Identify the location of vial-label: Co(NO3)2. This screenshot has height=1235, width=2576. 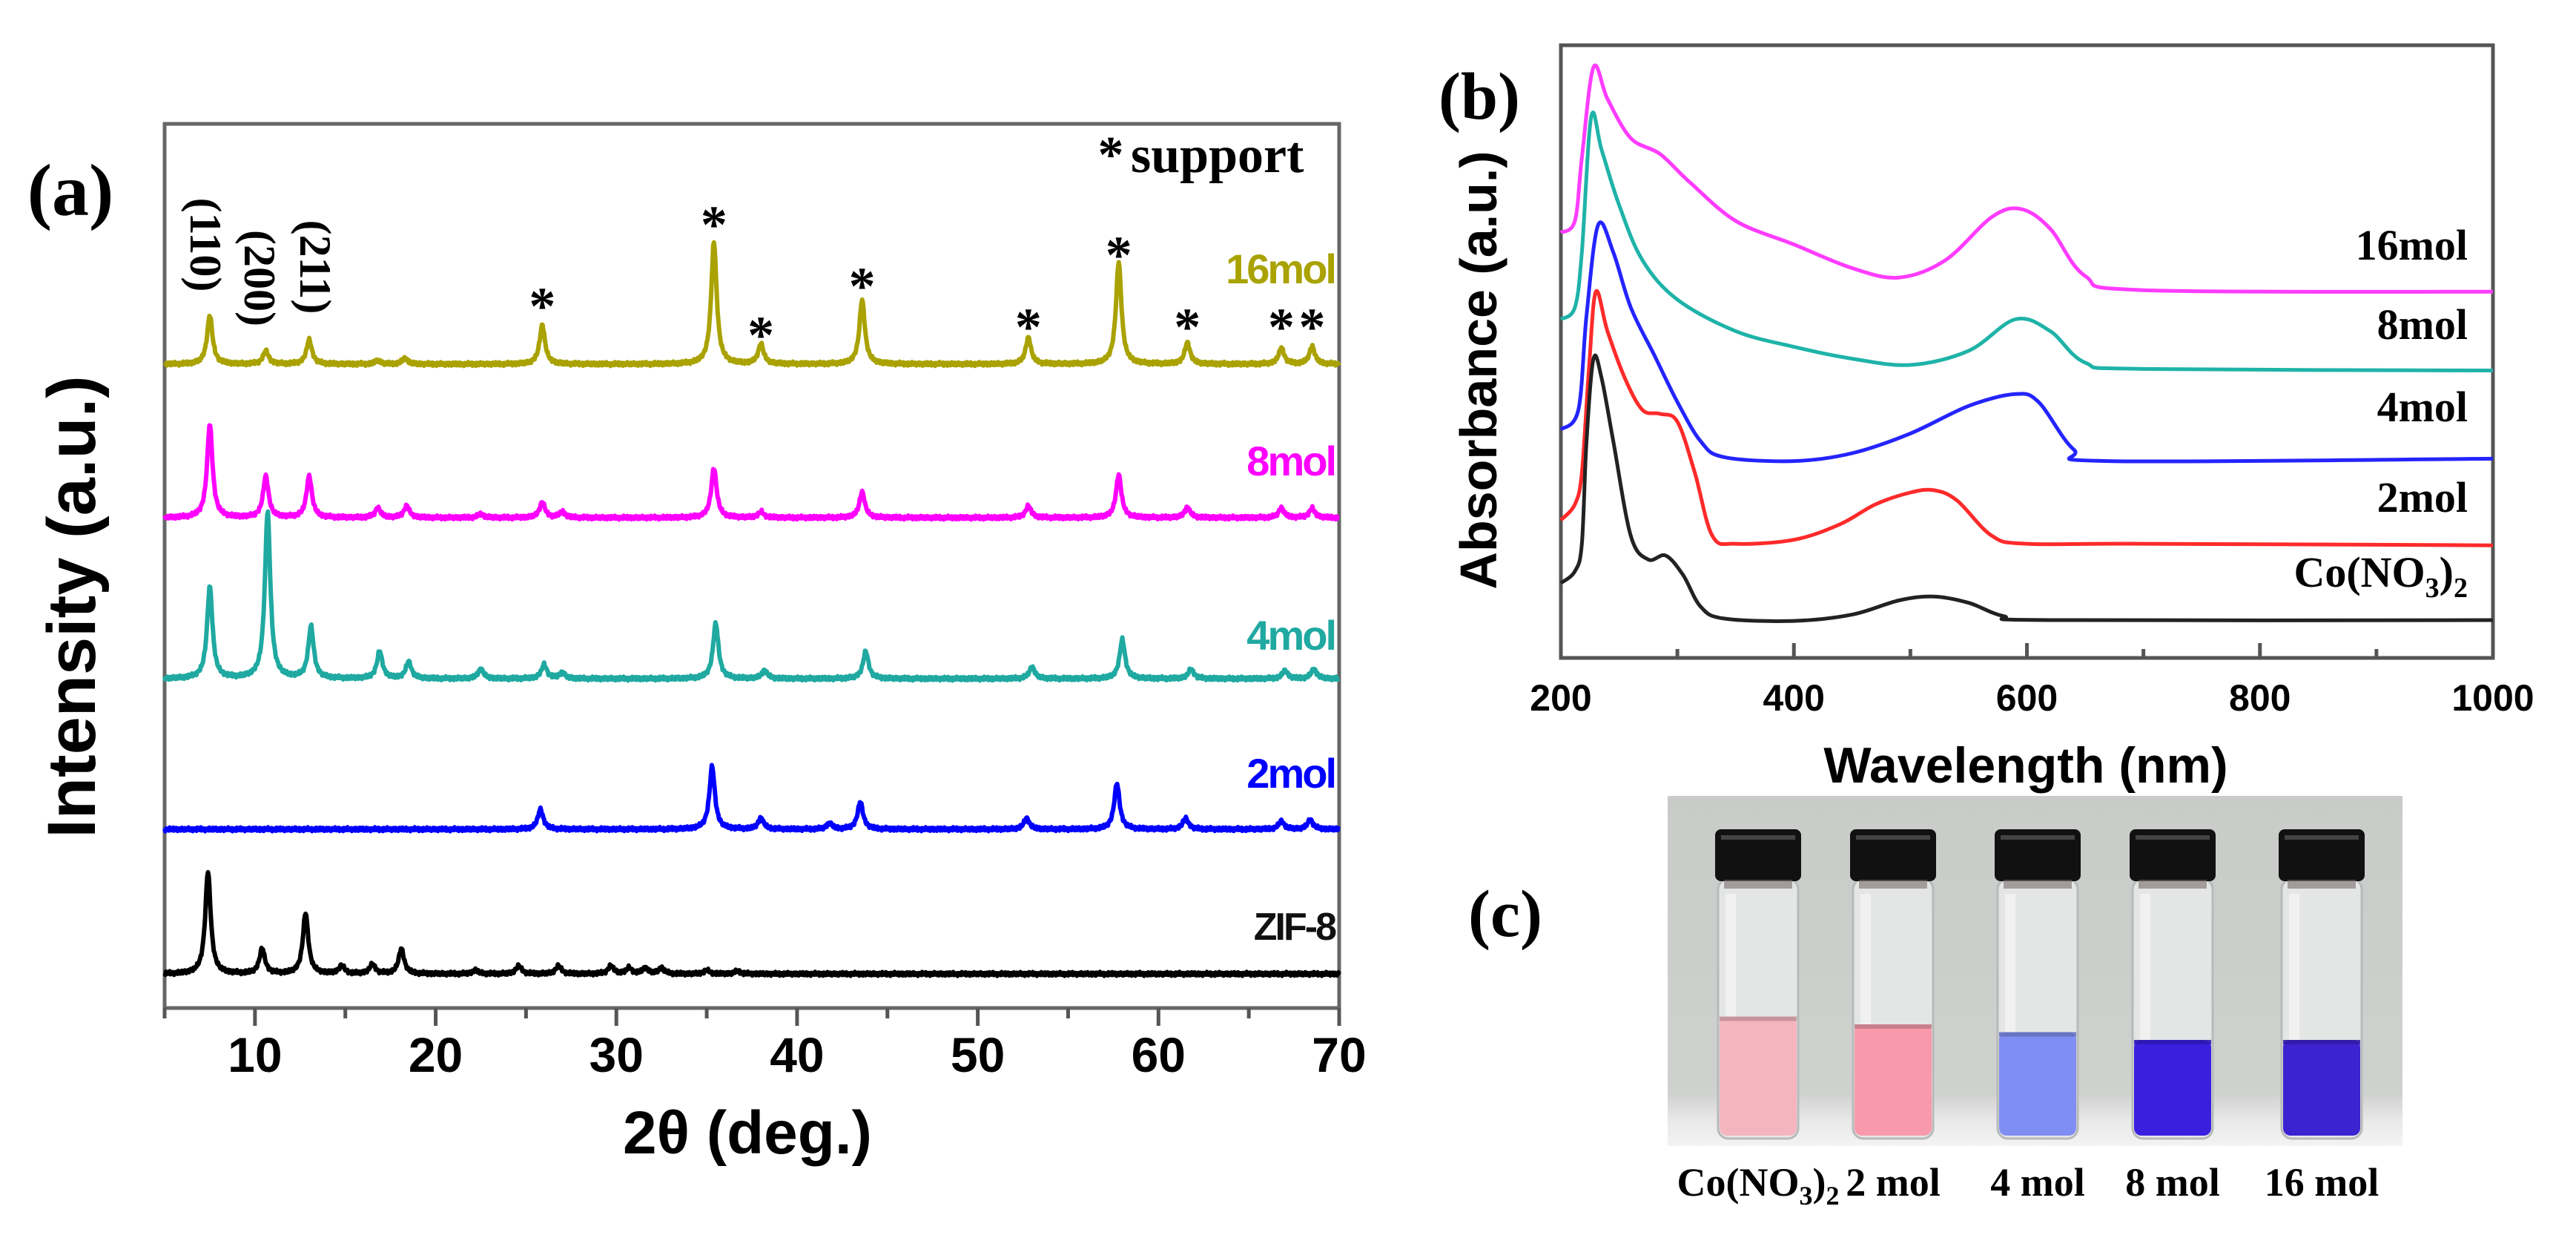
(1758, 1185).